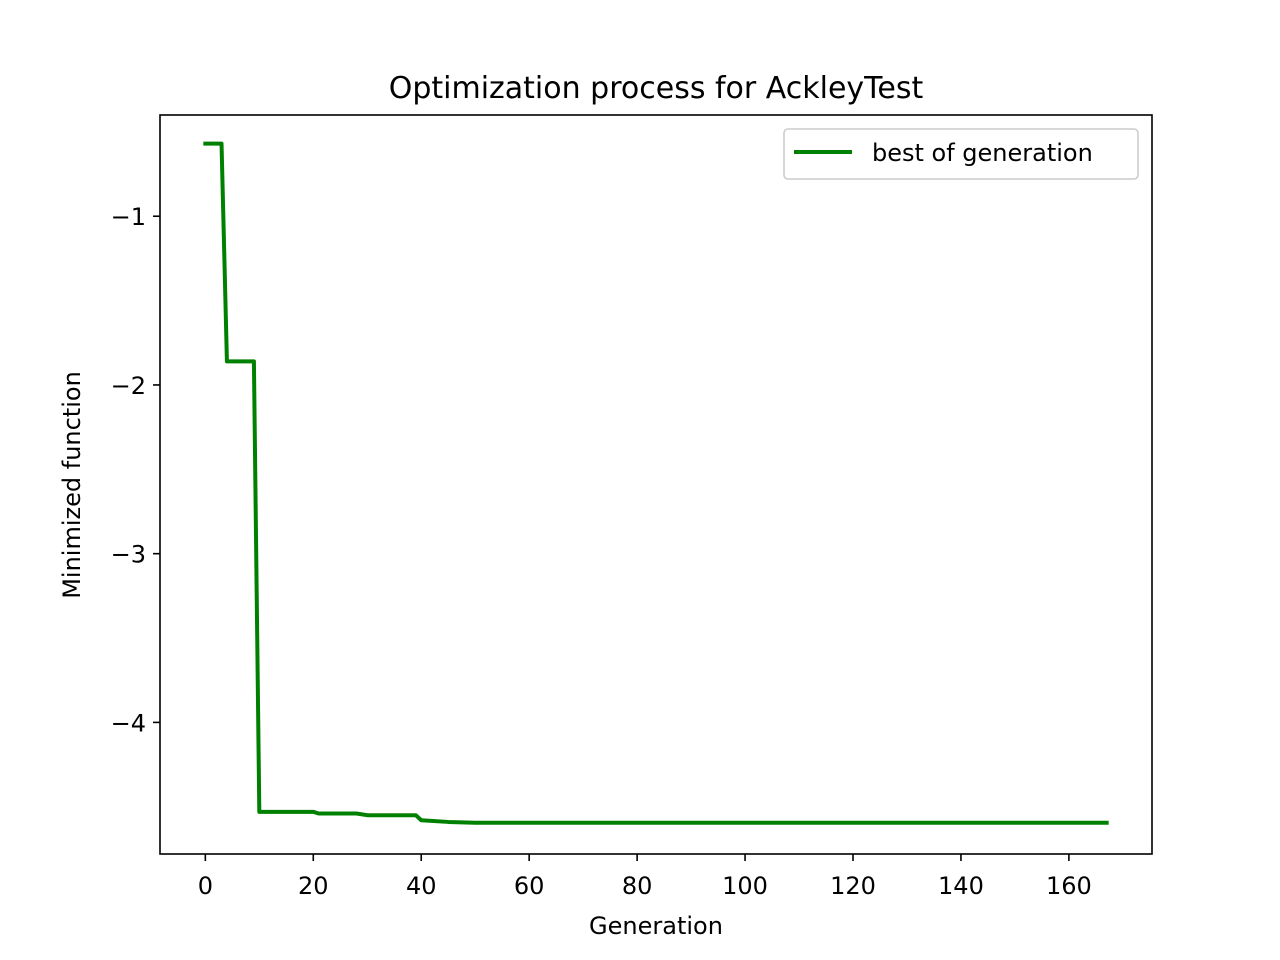 Image resolution: width=1280 pixels, height=960 pixels. I want to click on legend-box, so click(961, 154).